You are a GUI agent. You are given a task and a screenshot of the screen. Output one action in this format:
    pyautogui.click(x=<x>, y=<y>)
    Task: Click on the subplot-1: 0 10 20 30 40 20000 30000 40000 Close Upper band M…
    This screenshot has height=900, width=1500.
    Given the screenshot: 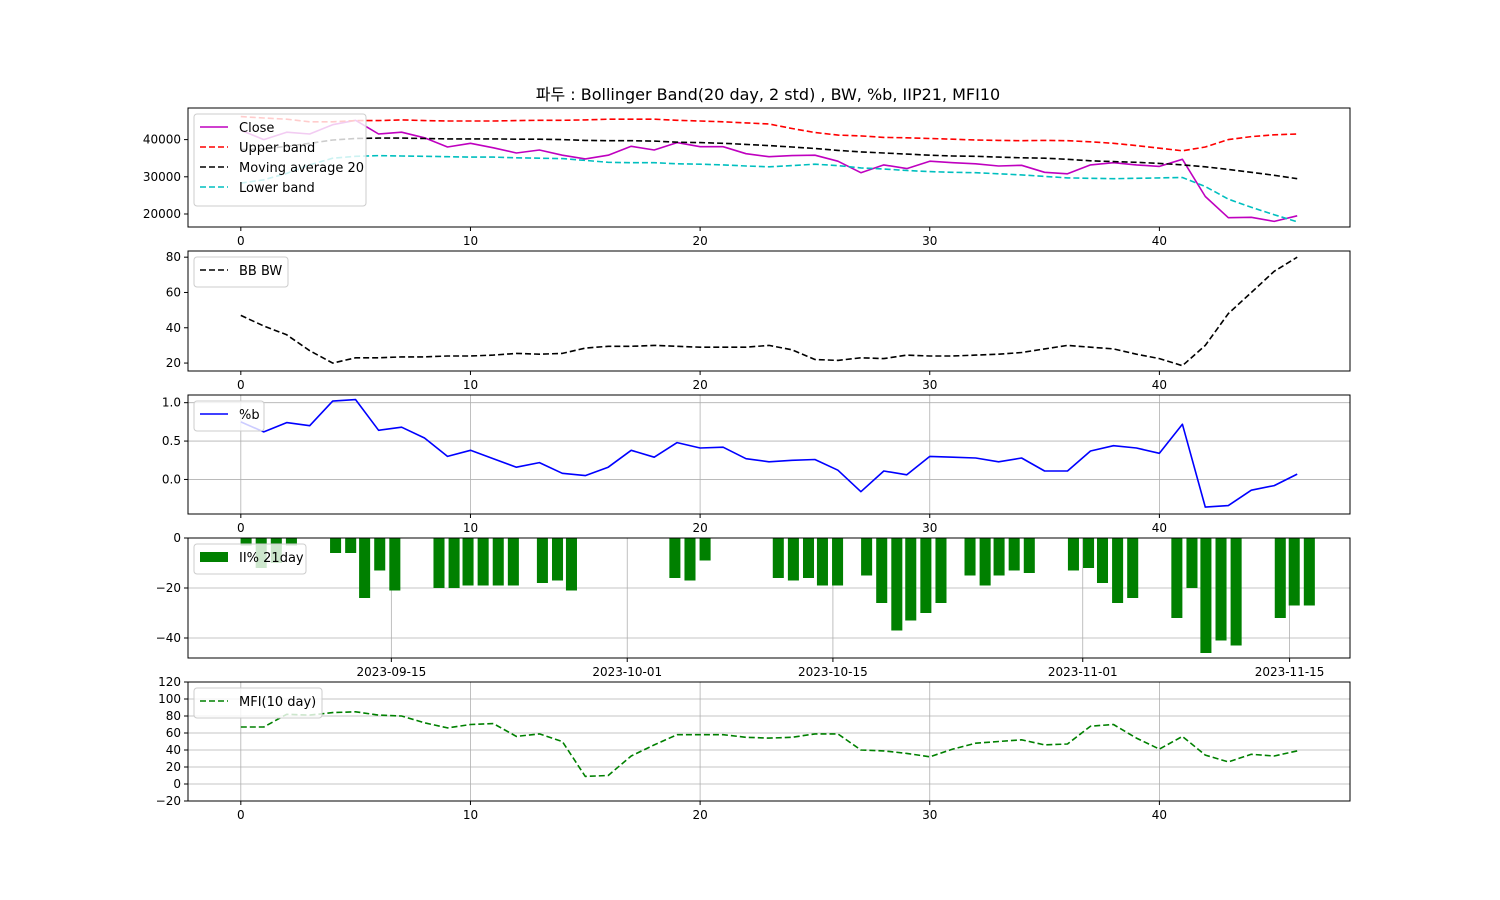 What is the action you would take?
    pyautogui.click(x=747, y=177)
    